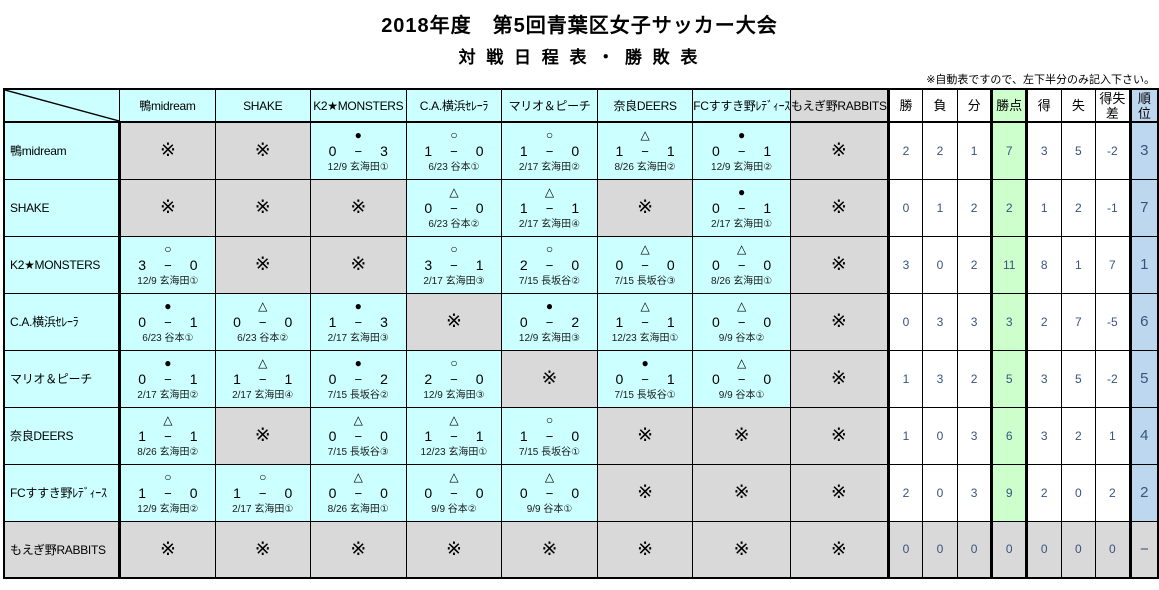 The width and height of the screenshot is (1159, 590). What do you see at coordinates (262, 492) in the screenshot?
I see `match-cell: ○ 1 − 0 2/17 玄海田①` at bounding box center [262, 492].